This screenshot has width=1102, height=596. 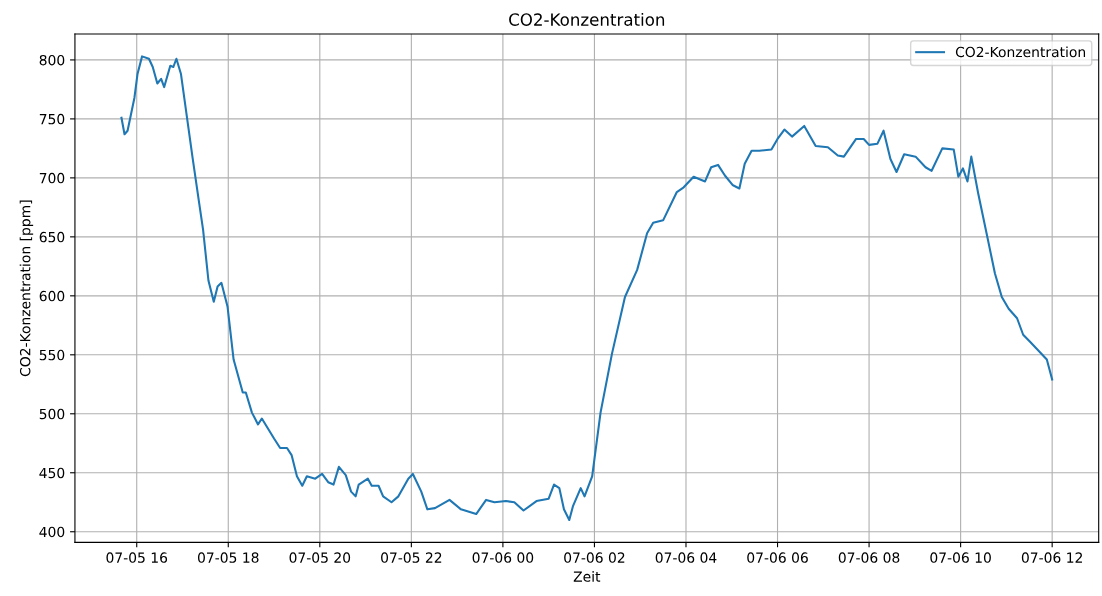 What do you see at coordinates (52, 119) in the screenshot?
I see `y-tick-label: 750` at bounding box center [52, 119].